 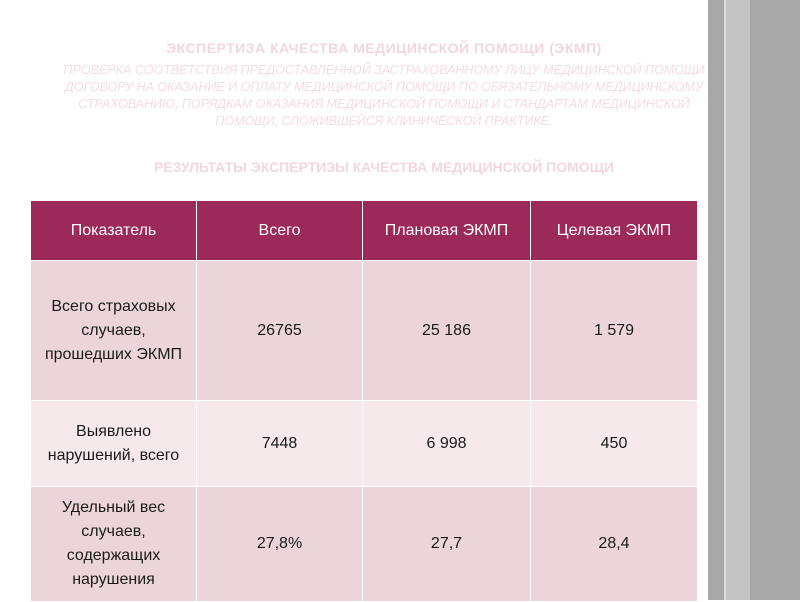 What do you see at coordinates (614, 330) in the screenshot?
I see `cell-targeted: 1 579` at bounding box center [614, 330].